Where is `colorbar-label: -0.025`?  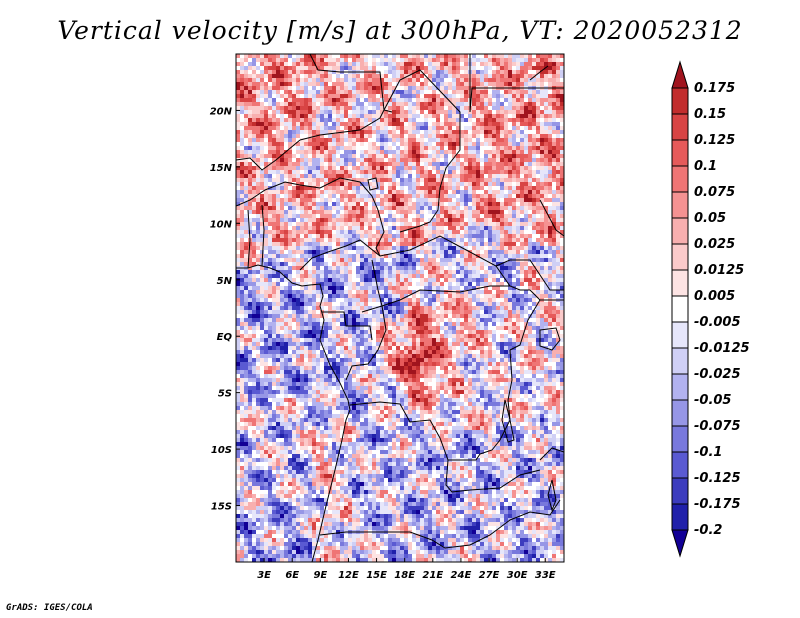
colorbar-label: -0.025 is located at coordinates (717, 374).